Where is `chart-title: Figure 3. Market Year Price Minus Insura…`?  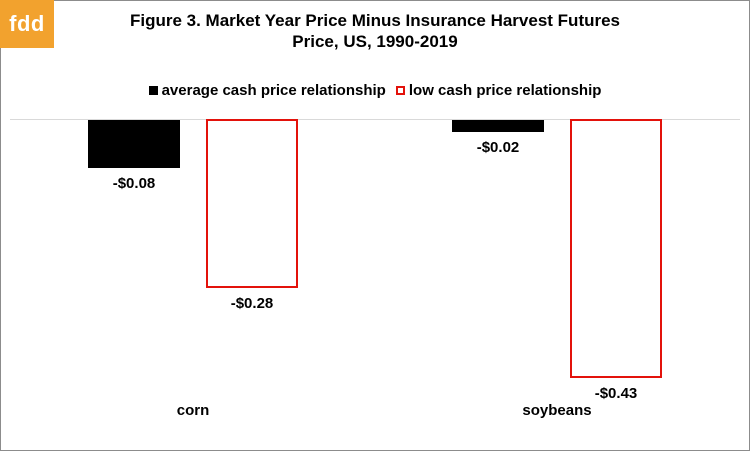 chart-title: Figure 3. Market Year Price Minus Insura… is located at coordinates (375, 31).